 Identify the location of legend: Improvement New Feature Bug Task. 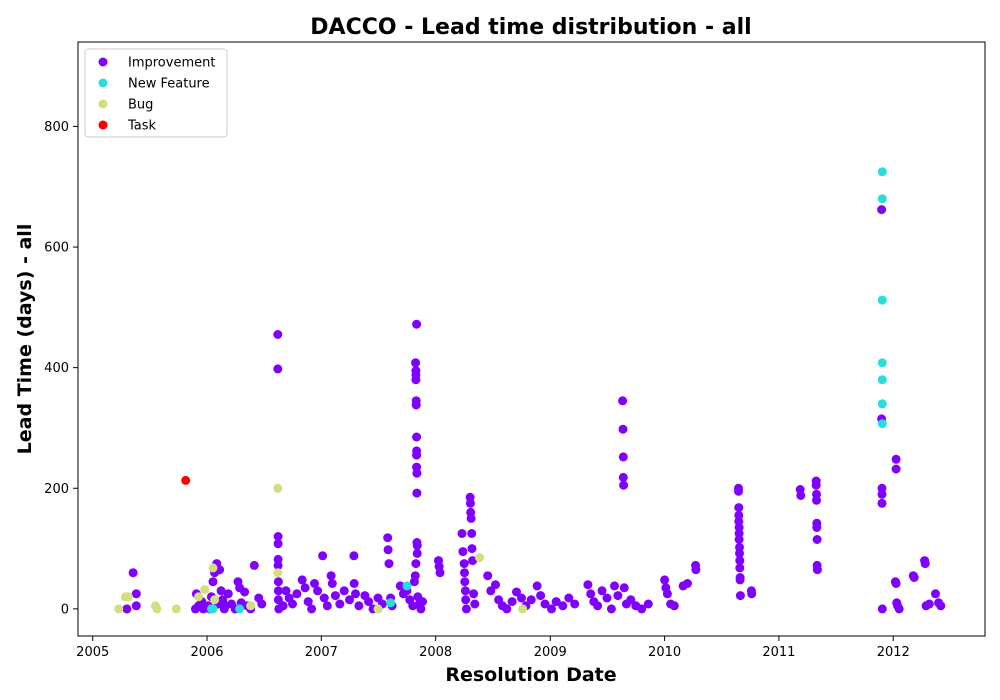
(156, 93).